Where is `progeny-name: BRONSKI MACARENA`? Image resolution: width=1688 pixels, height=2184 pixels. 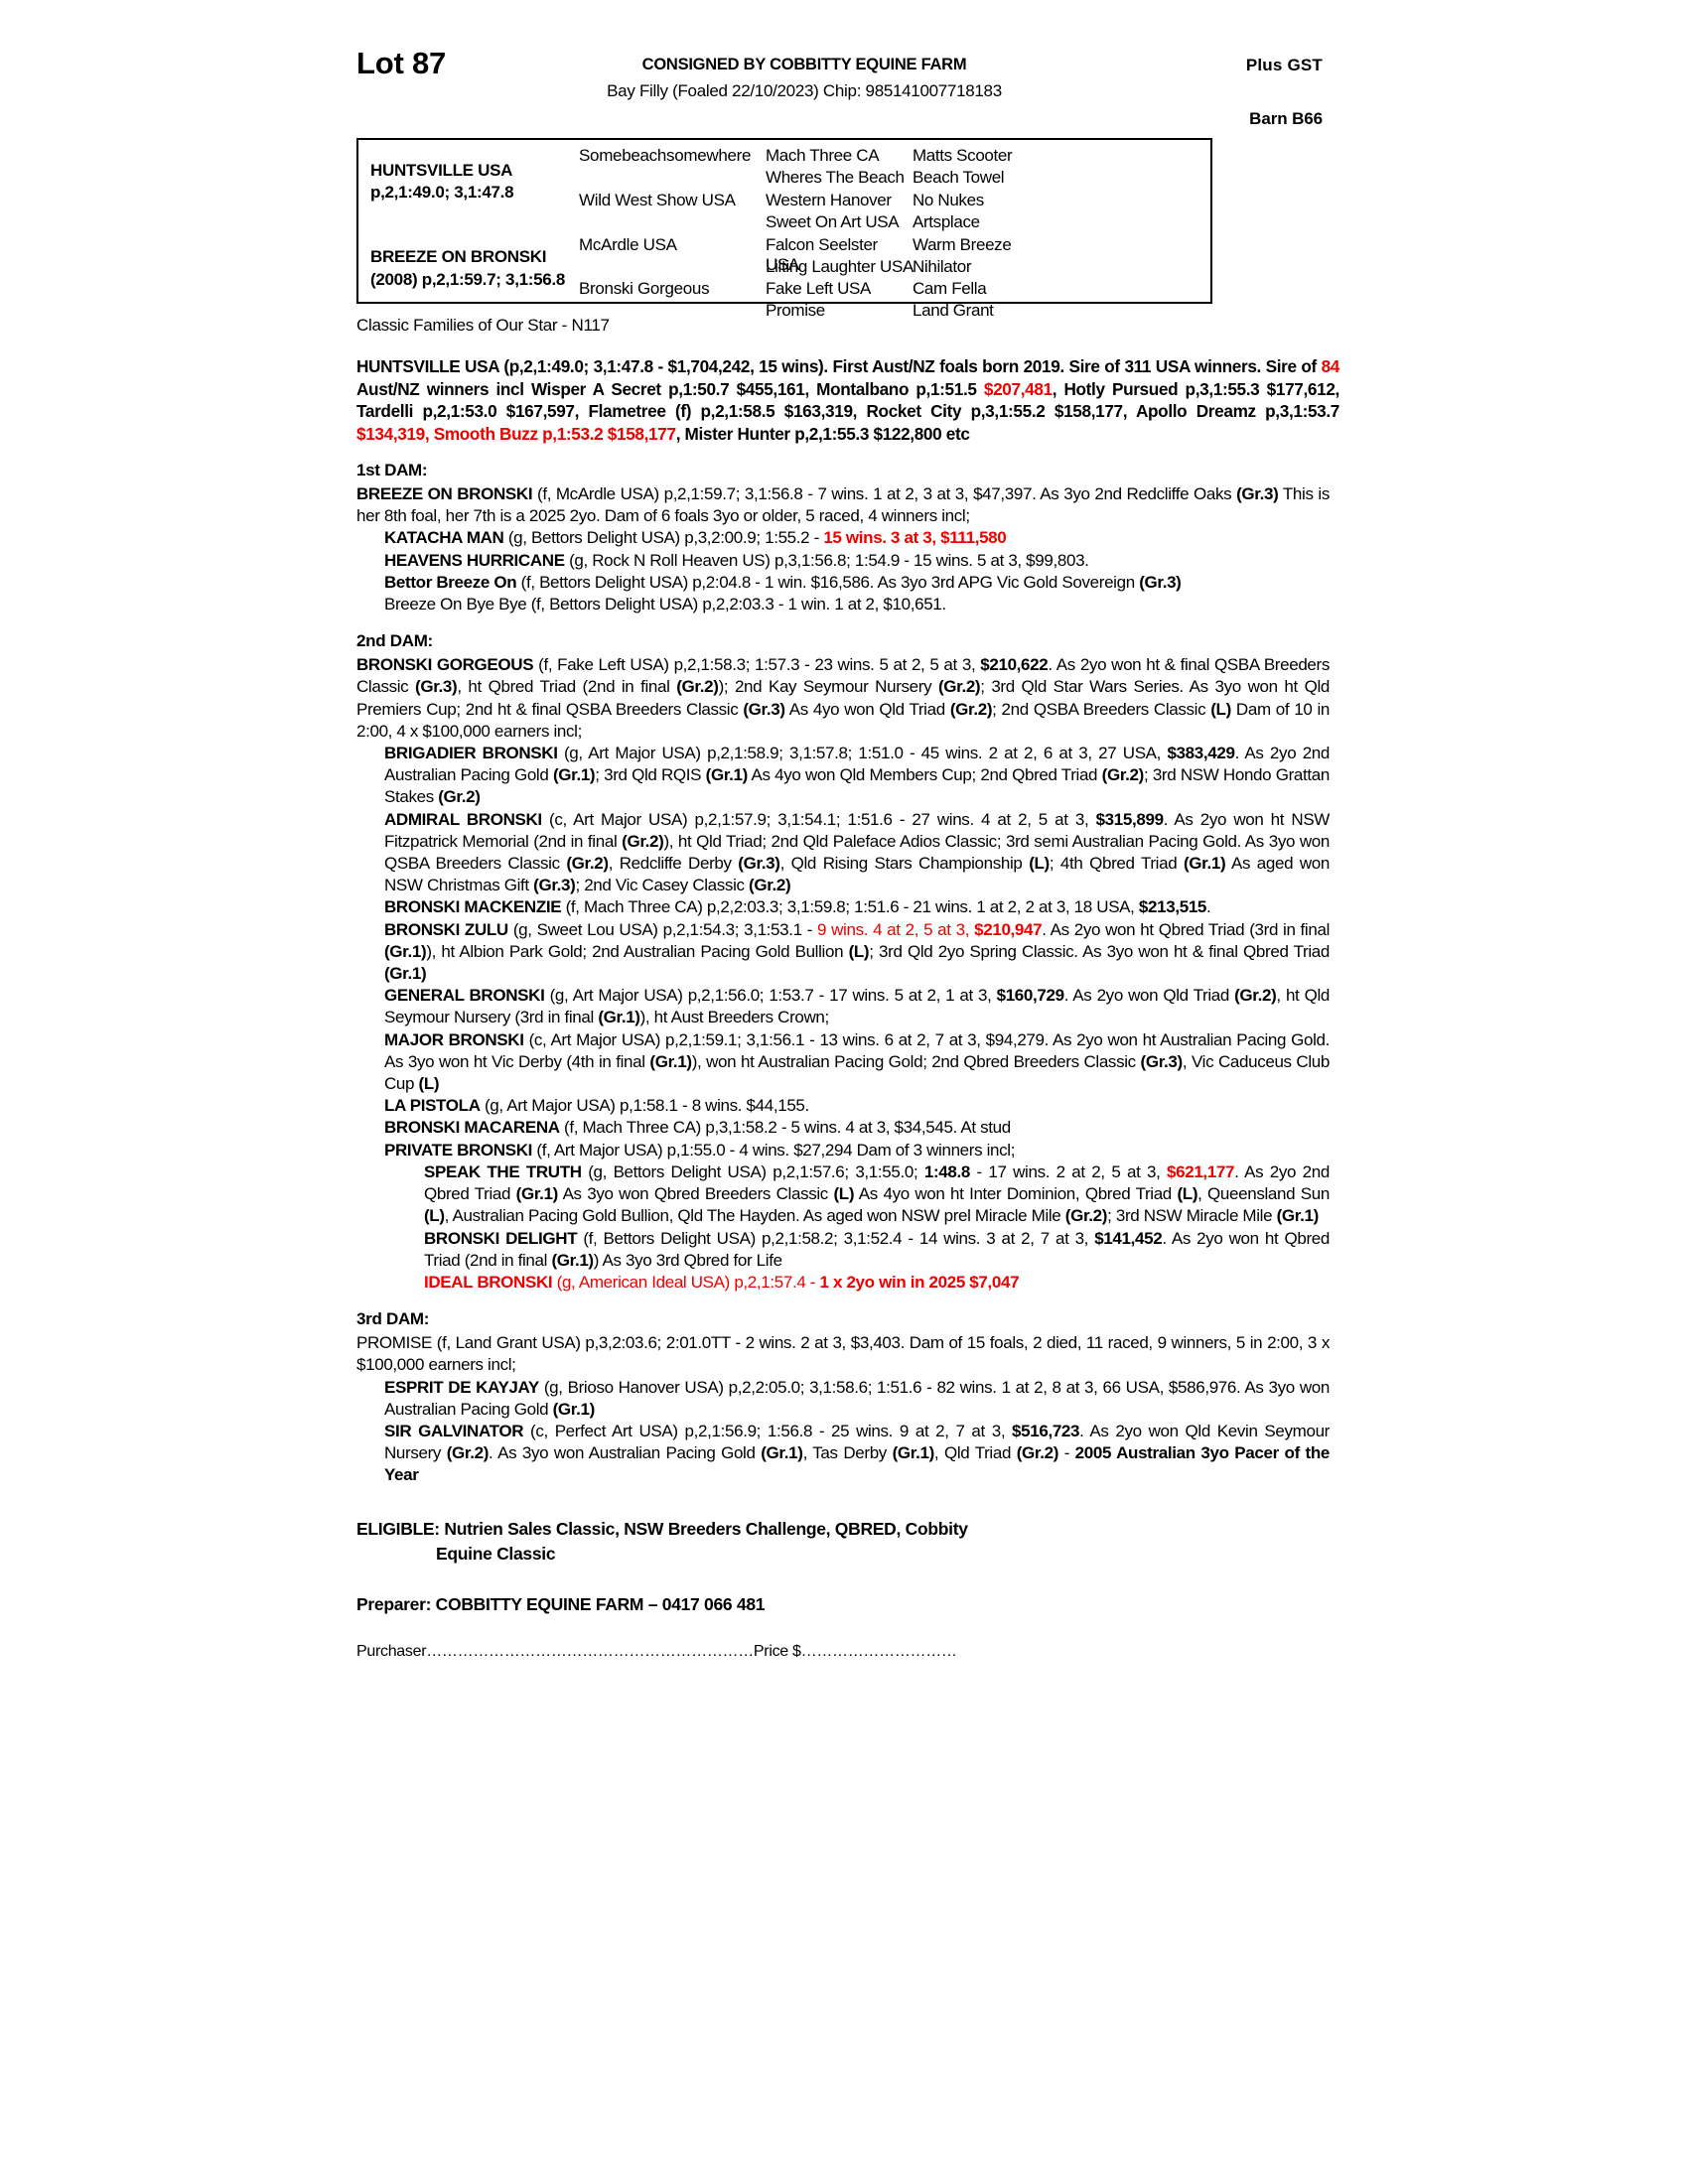 progeny-name: BRONSKI MACARENA is located at coordinates (472, 1128).